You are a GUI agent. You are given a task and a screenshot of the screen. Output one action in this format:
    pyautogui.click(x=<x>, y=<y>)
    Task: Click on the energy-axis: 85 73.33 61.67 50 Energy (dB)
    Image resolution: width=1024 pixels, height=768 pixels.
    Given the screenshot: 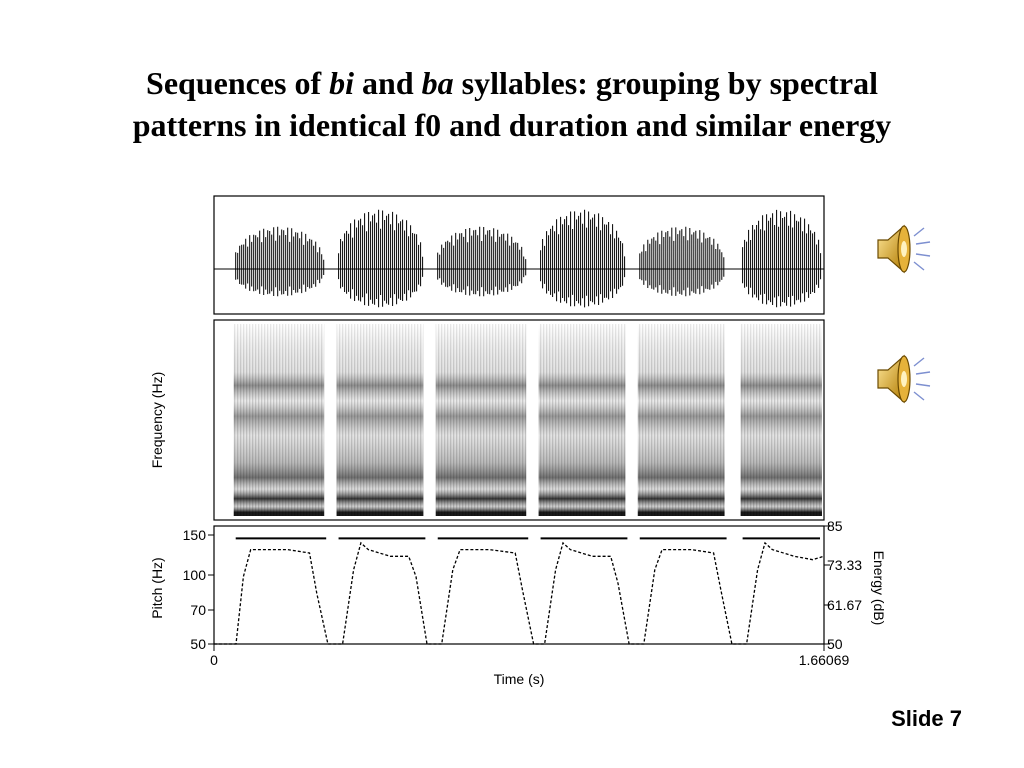 What is the action you would take?
    pyautogui.click(x=855, y=585)
    